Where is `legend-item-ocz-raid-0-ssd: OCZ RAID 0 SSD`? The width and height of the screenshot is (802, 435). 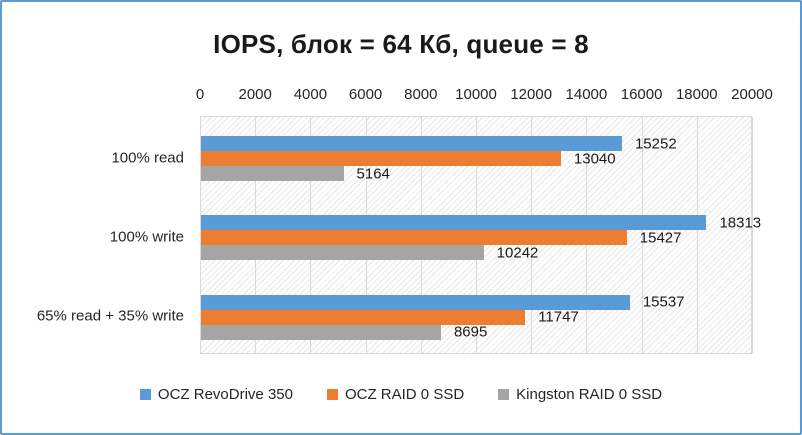
legend-item-ocz-raid-0-ssd: OCZ RAID 0 SSD is located at coordinates (395, 394).